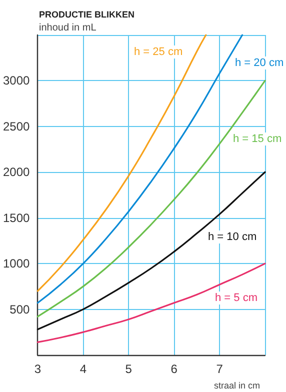 Image resolution: width=286 pixels, height=392 pixels. I want to click on series-label: h = 5 cm, so click(236, 298).